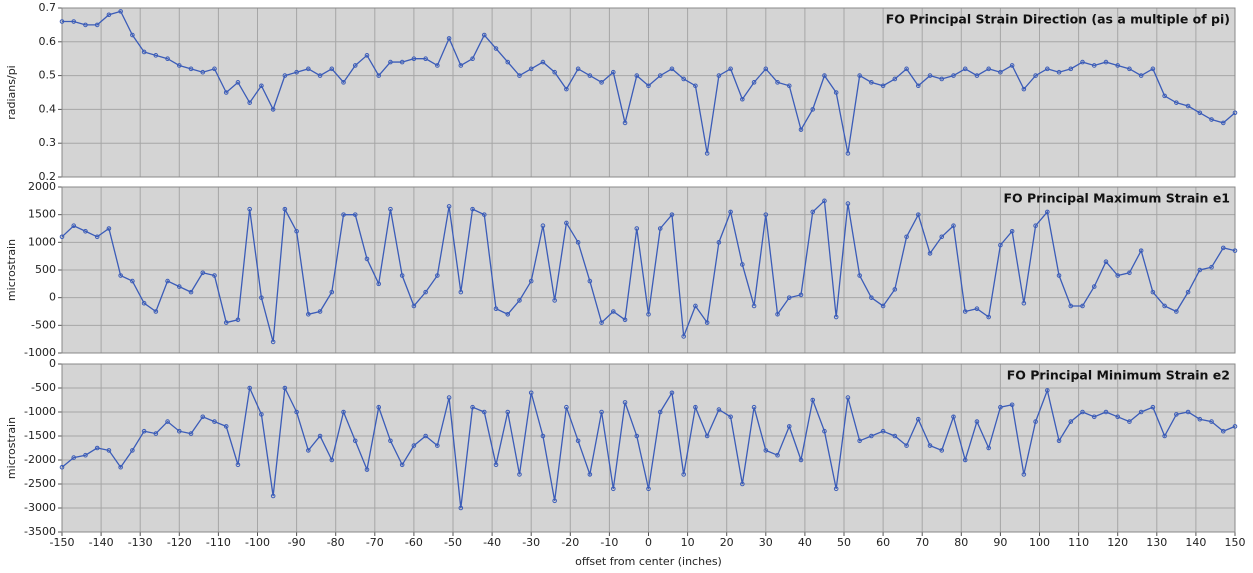  Describe the element at coordinates (922, 542) in the screenshot. I see `x-tick-label: 70` at that location.